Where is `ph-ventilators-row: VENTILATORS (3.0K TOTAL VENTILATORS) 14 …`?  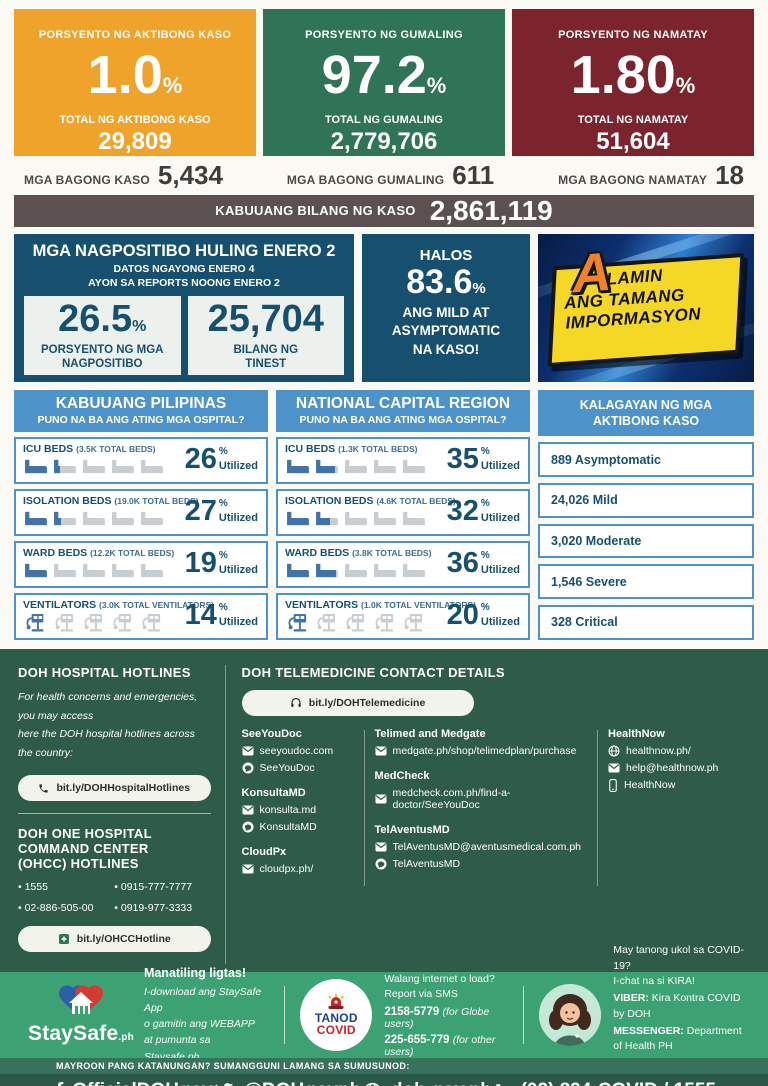
ph-ventilators-row: VENTILATORS (3.0K TOTAL VENTILATORS) 14 … is located at coordinates (141, 616).